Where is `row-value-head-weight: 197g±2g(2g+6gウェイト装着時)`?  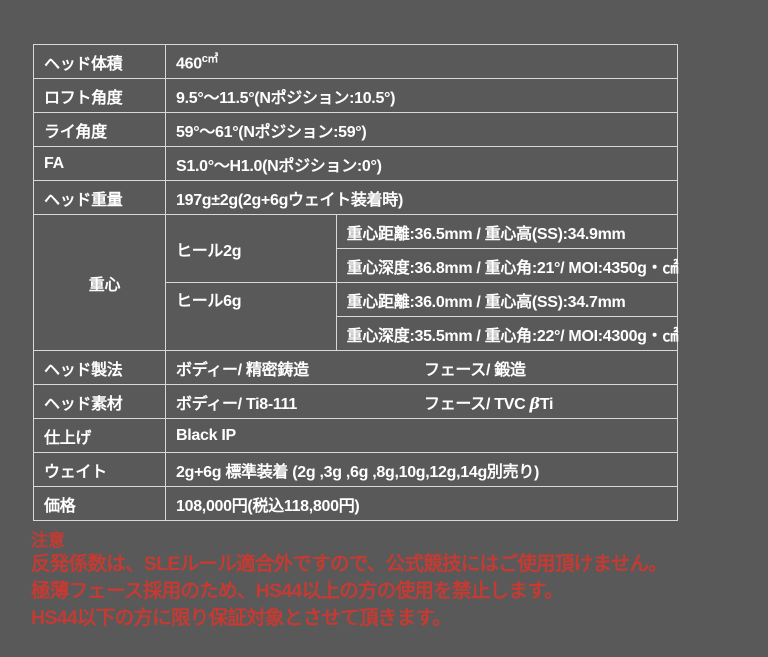 row-value-head-weight: 197g±2g(2g+6gウェイト装着時) is located at coordinates (421, 197).